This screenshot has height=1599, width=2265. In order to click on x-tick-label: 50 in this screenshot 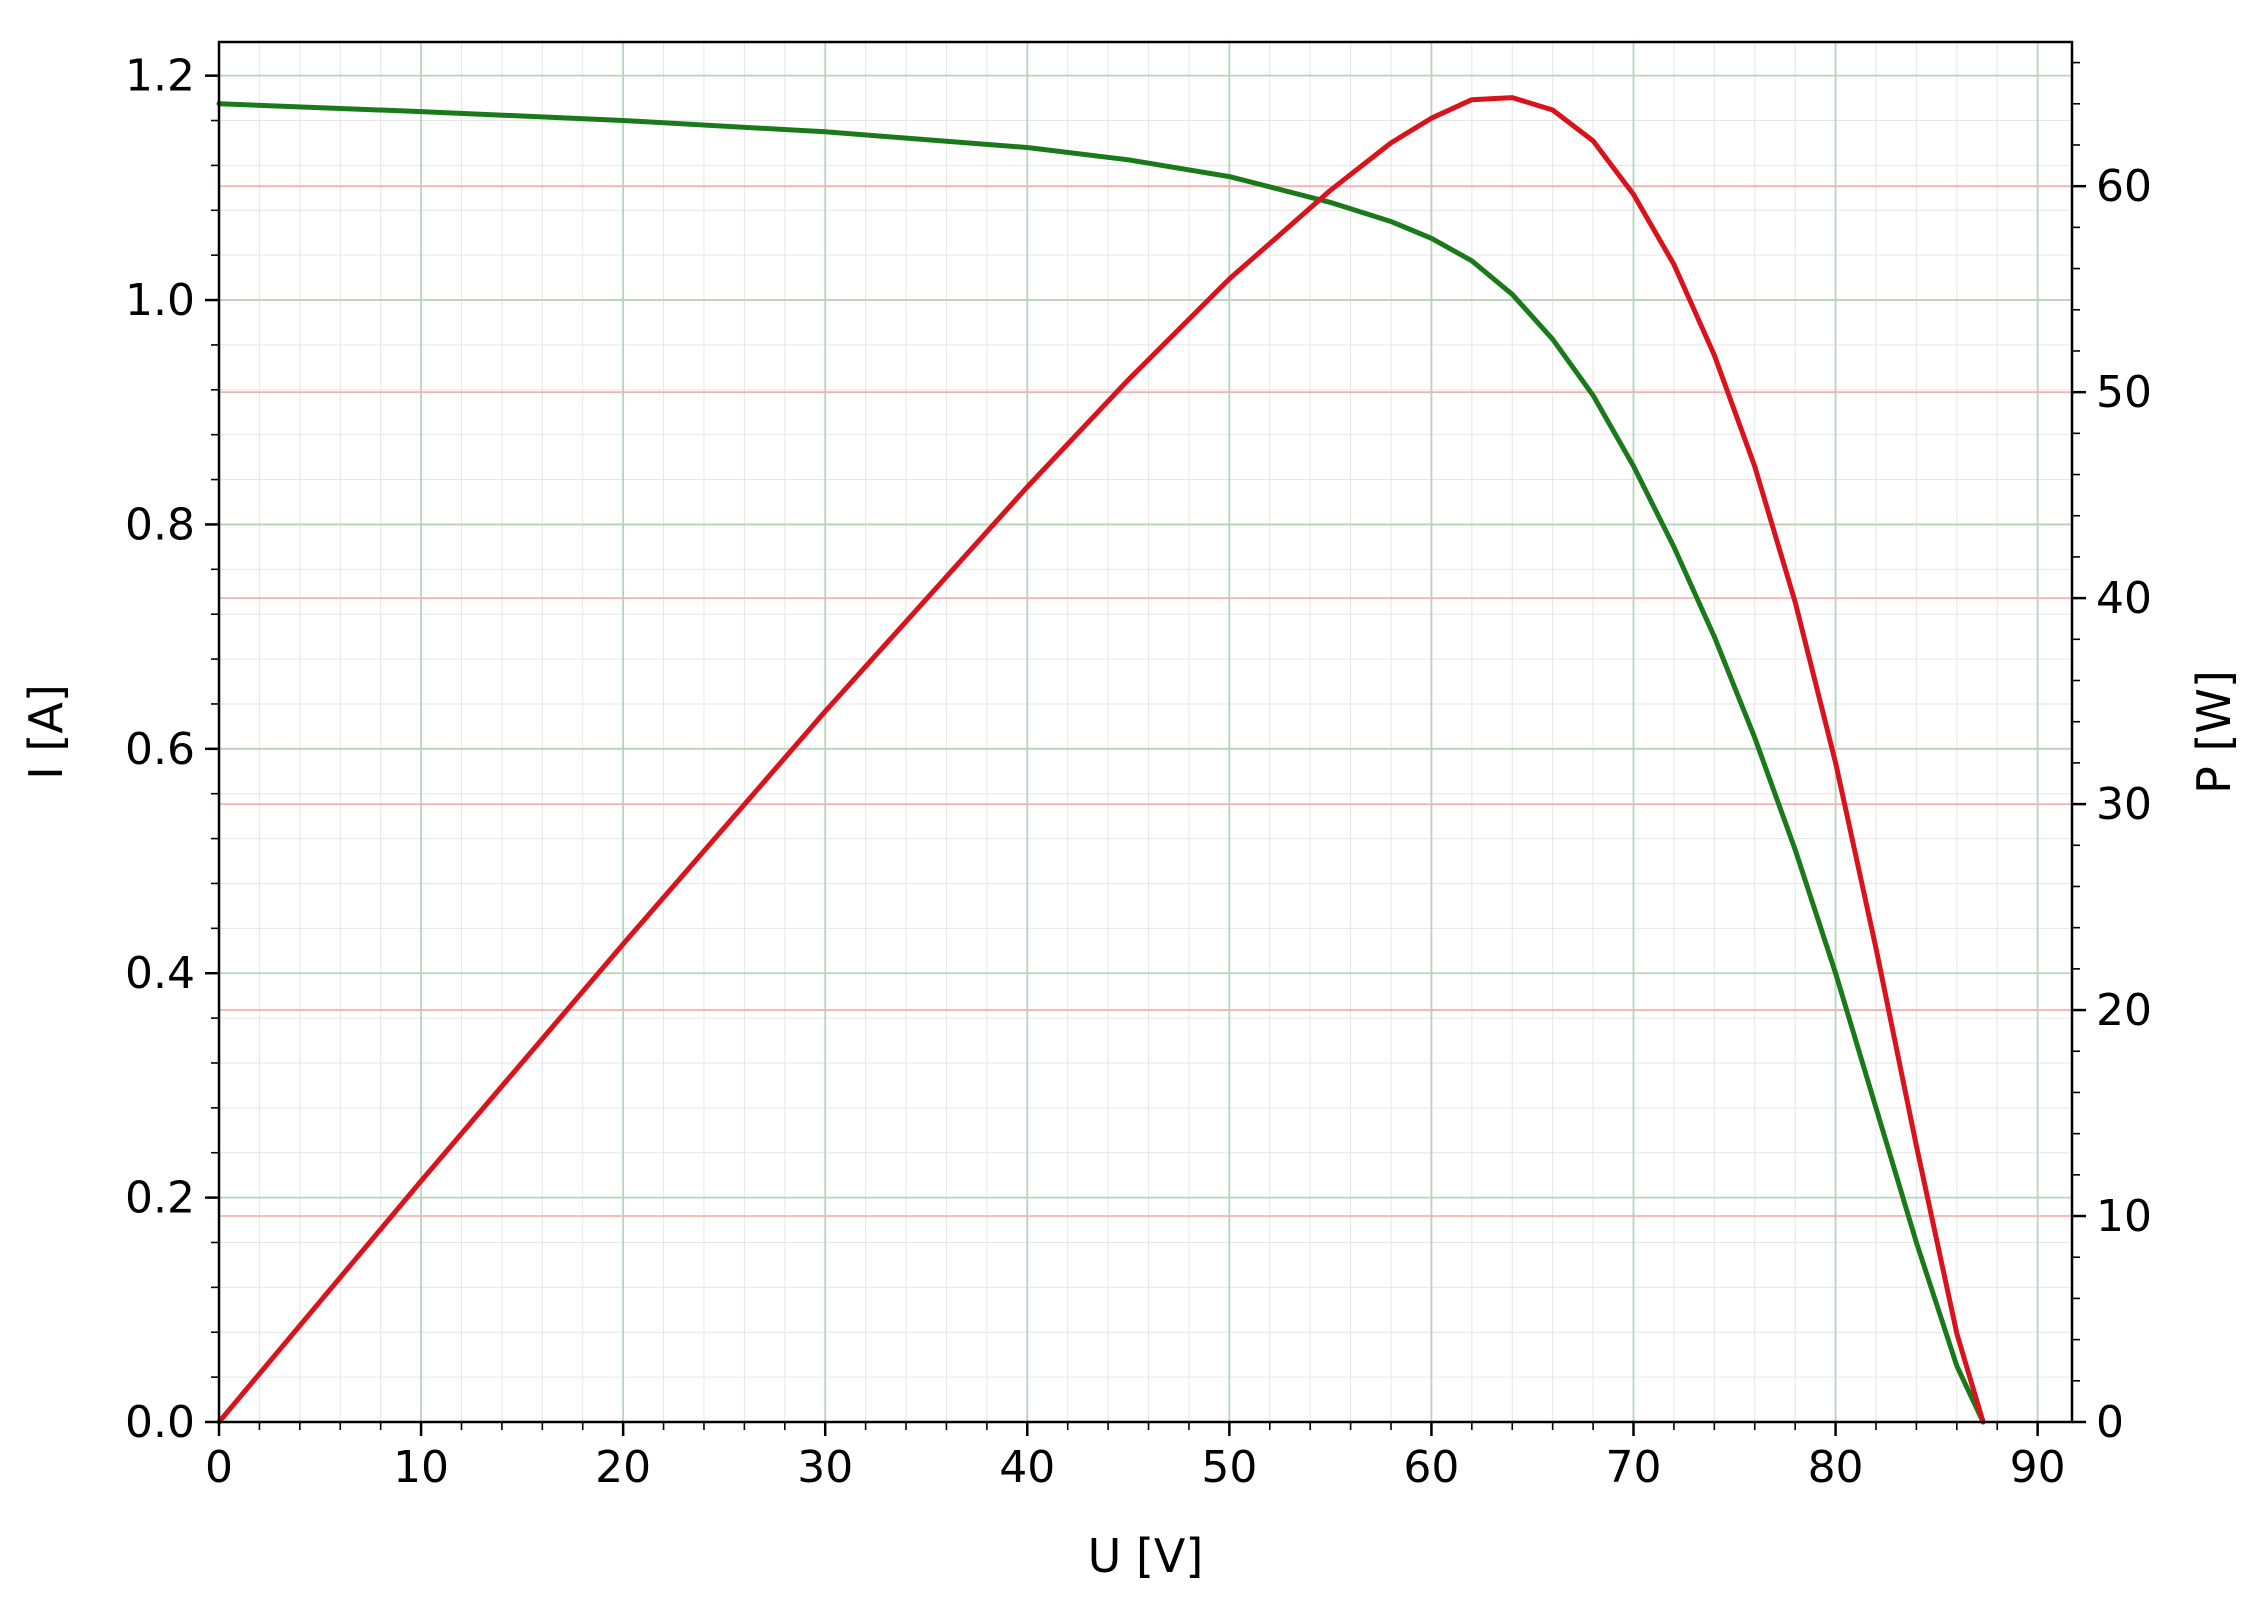, I will do `click(1229, 1467)`.